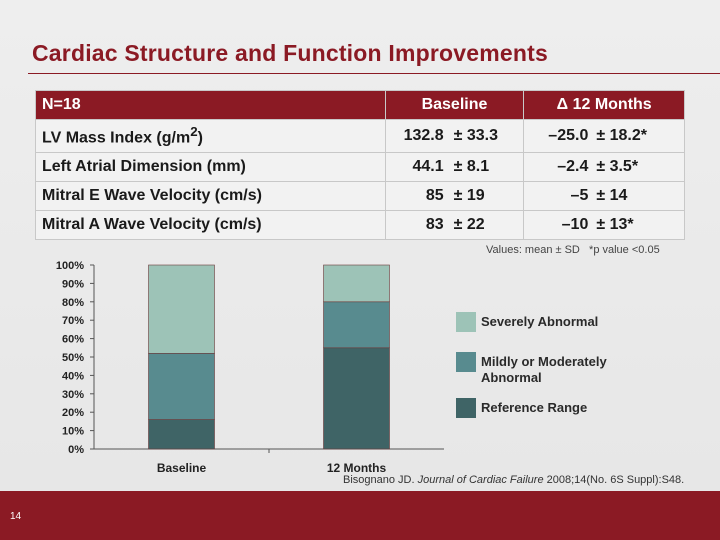  Describe the element at coordinates (621, 135) in the screenshot. I see `delta-sd: ± 18.2*` at that location.